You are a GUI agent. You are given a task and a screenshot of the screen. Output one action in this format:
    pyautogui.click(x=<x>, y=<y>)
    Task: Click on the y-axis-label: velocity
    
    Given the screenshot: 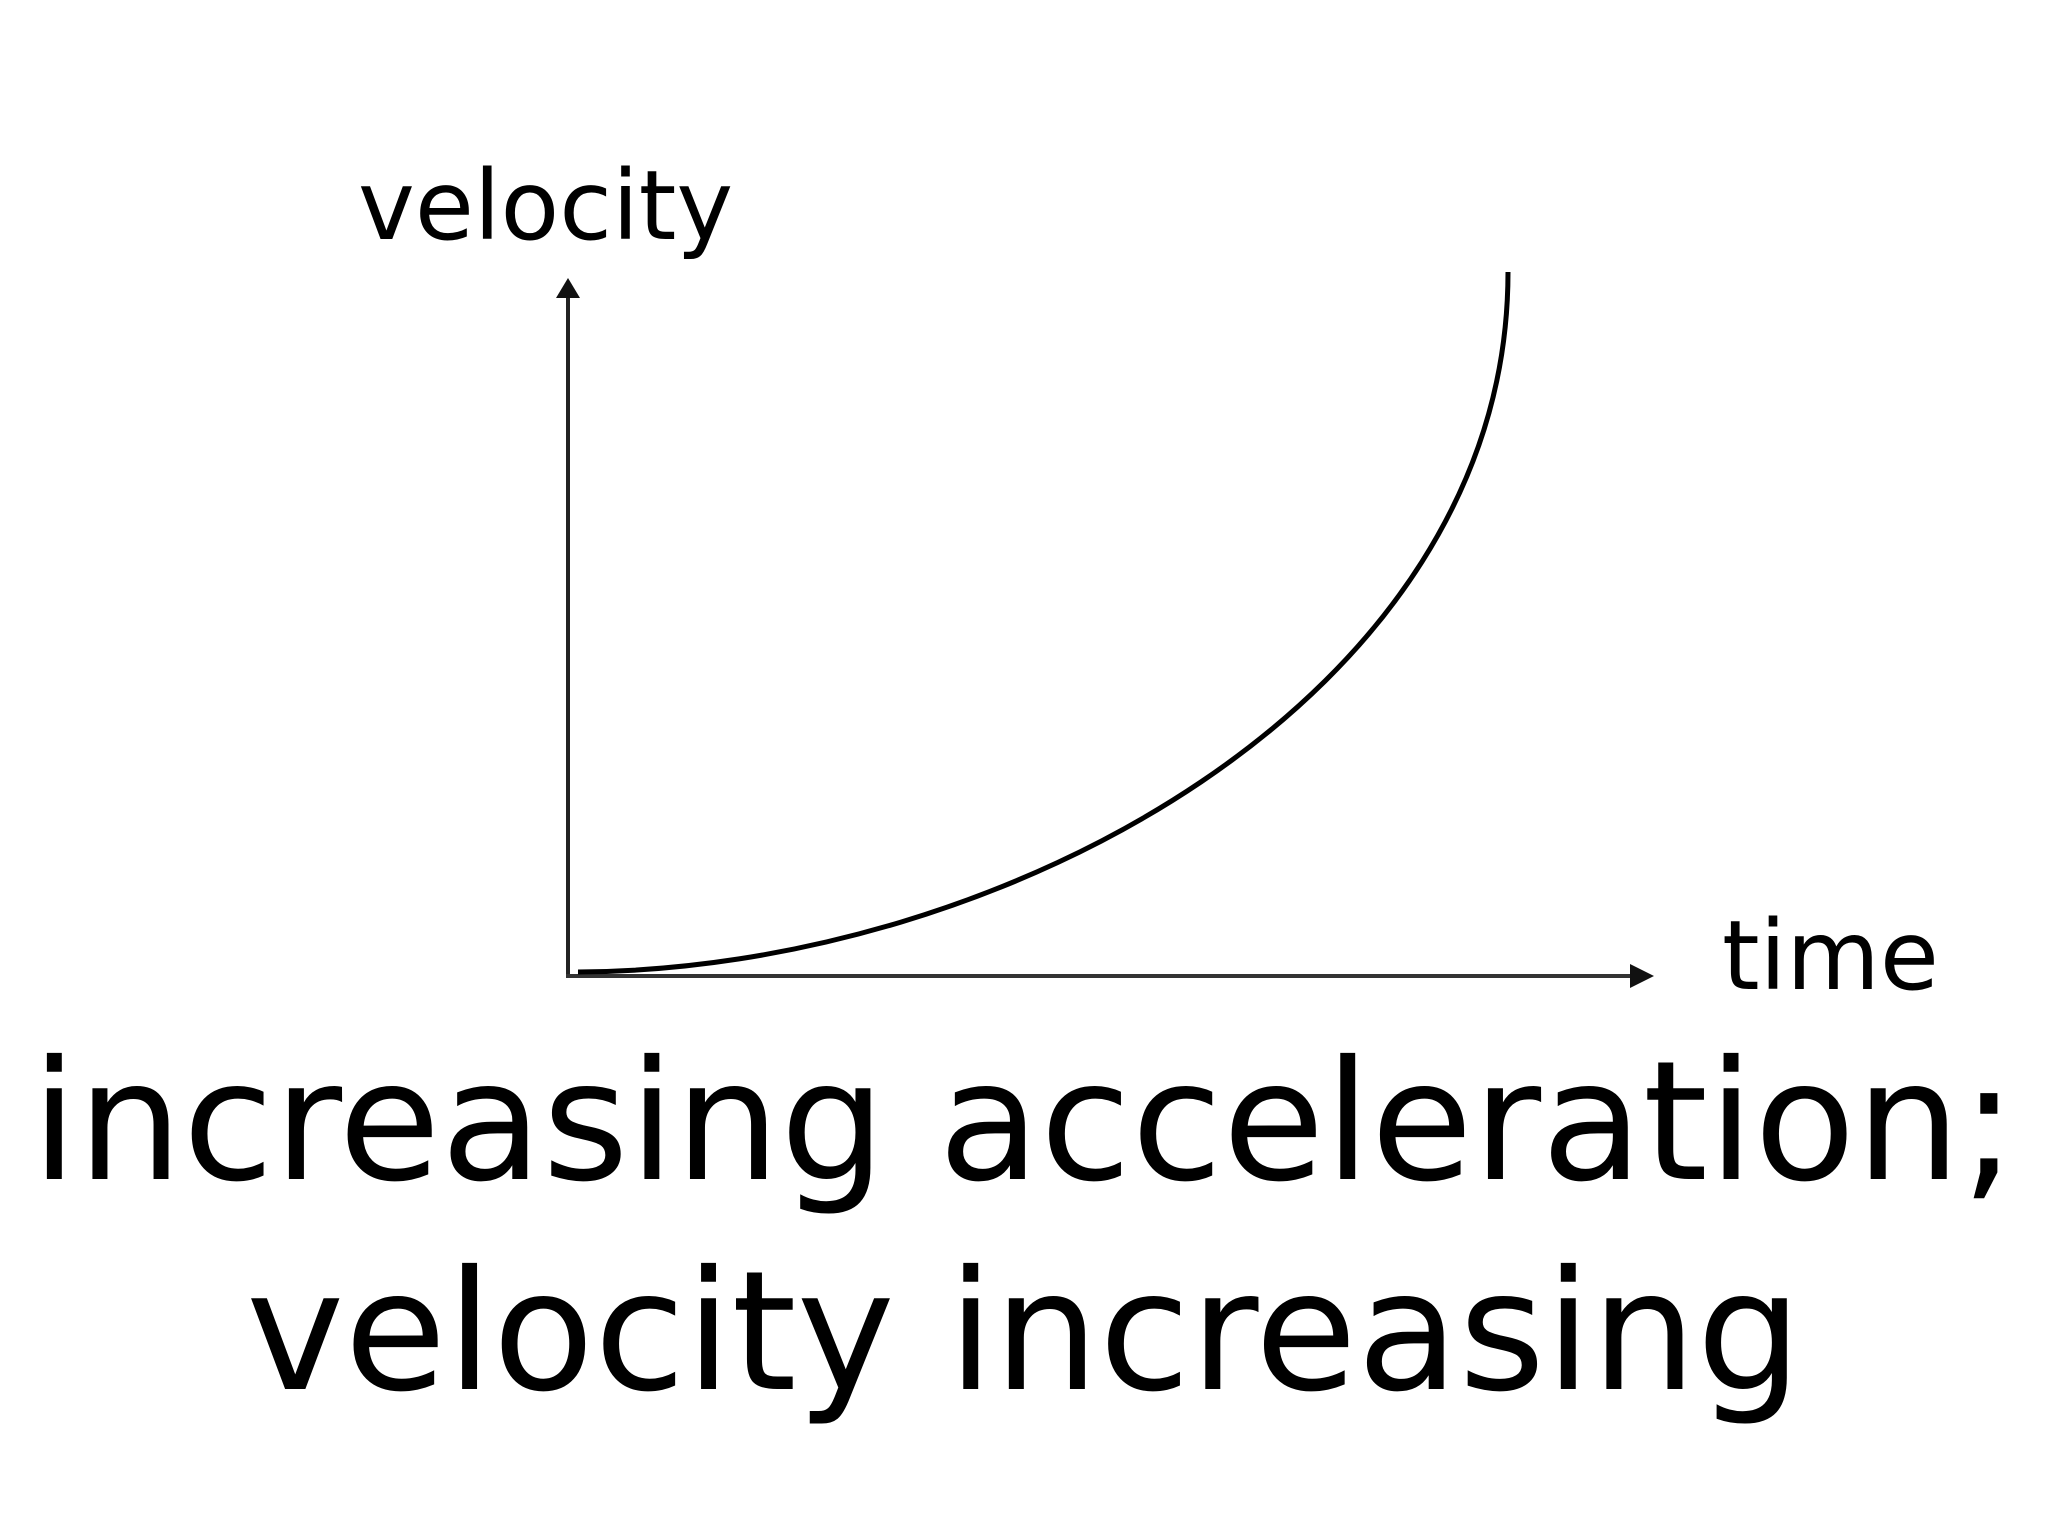 What is the action you would take?
    pyautogui.click(x=546, y=206)
    